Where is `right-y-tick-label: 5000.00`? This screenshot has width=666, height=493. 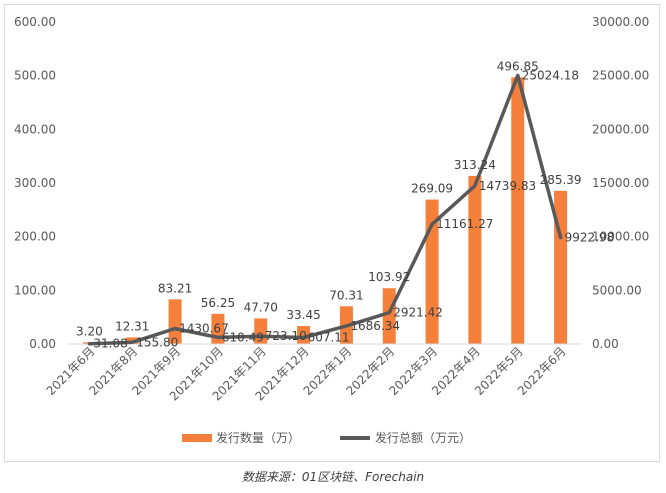
right-y-tick-label: 5000.00 is located at coordinates (617, 290).